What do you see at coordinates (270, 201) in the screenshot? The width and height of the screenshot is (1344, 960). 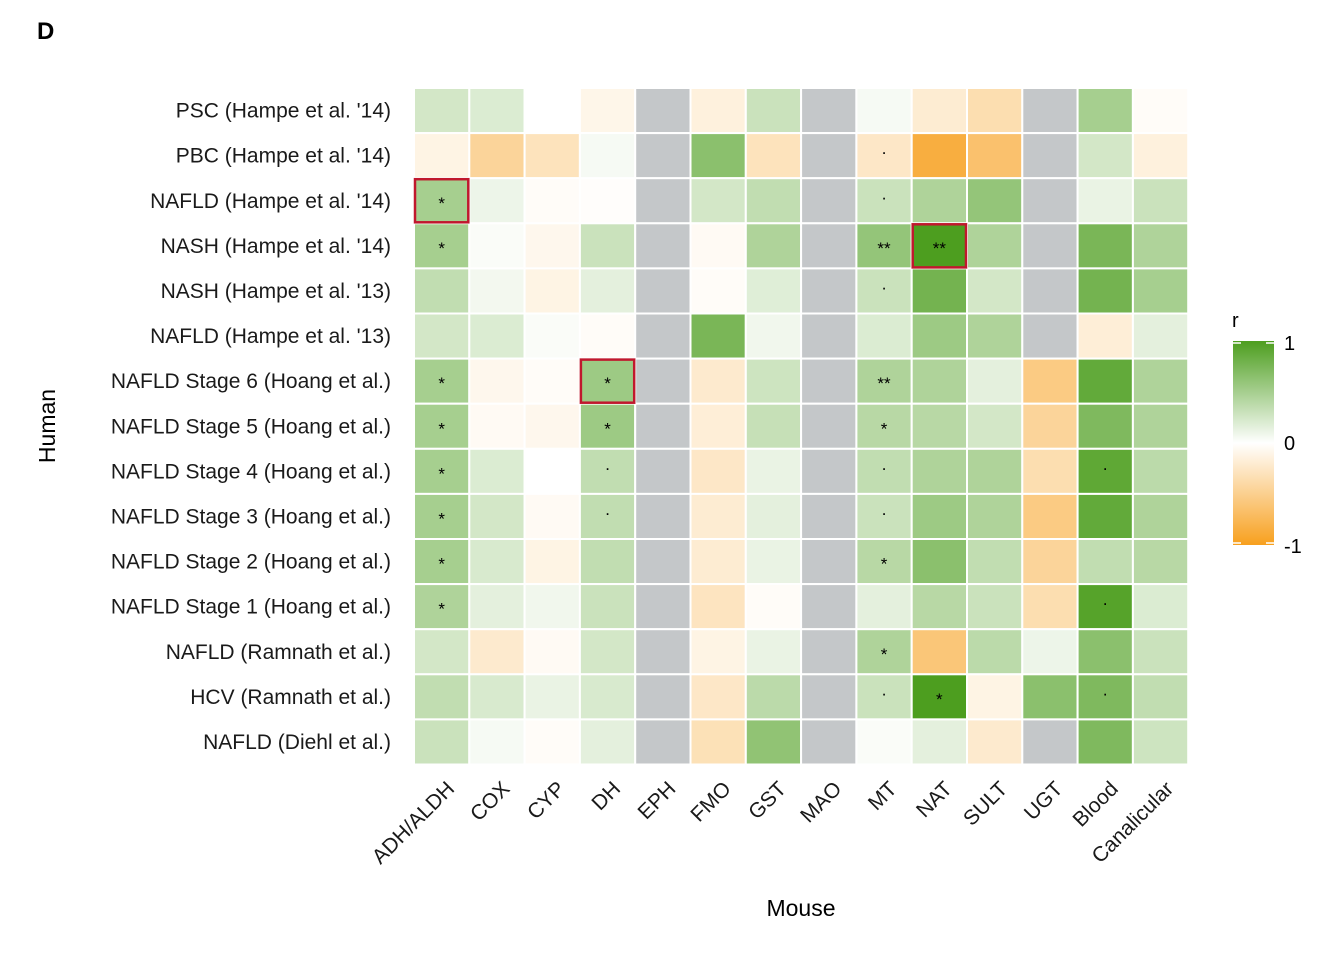 I see `y-tick-label: NAFLD (Hampe et al. '14)` at bounding box center [270, 201].